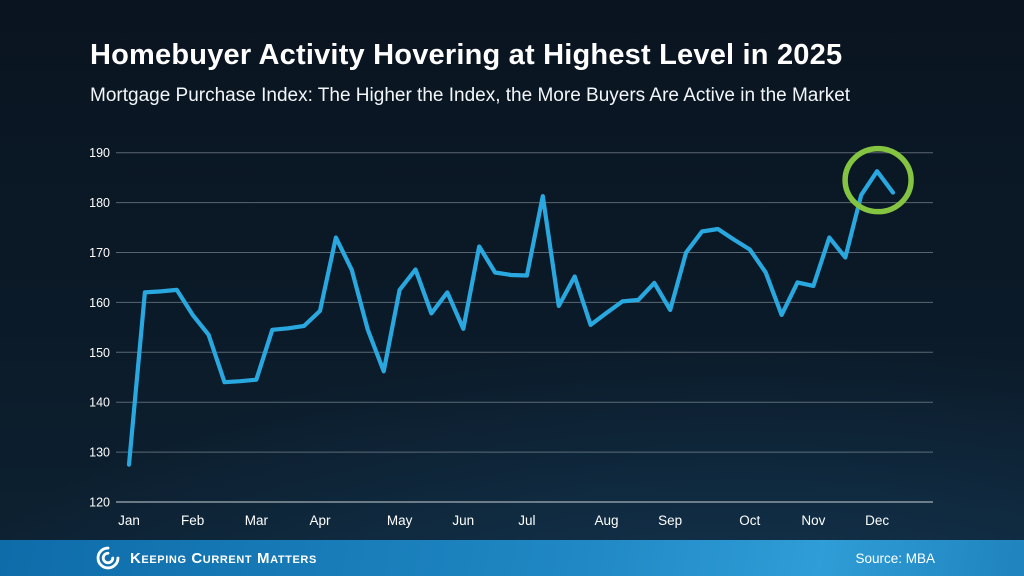 This screenshot has width=1024, height=576. What do you see at coordinates (99, 153) in the screenshot?
I see `y-axis-tick-label: 190` at bounding box center [99, 153].